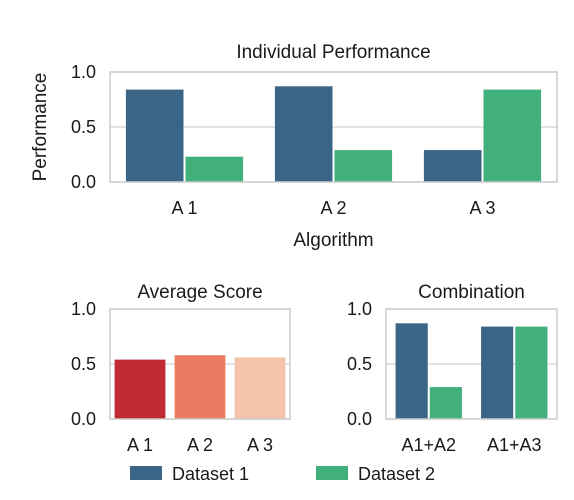 This screenshot has width=574, height=500. What do you see at coordinates (514, 445) in the screenshot?
I see `x-tick-label: A1+A3` at bounding box center [514, 445].